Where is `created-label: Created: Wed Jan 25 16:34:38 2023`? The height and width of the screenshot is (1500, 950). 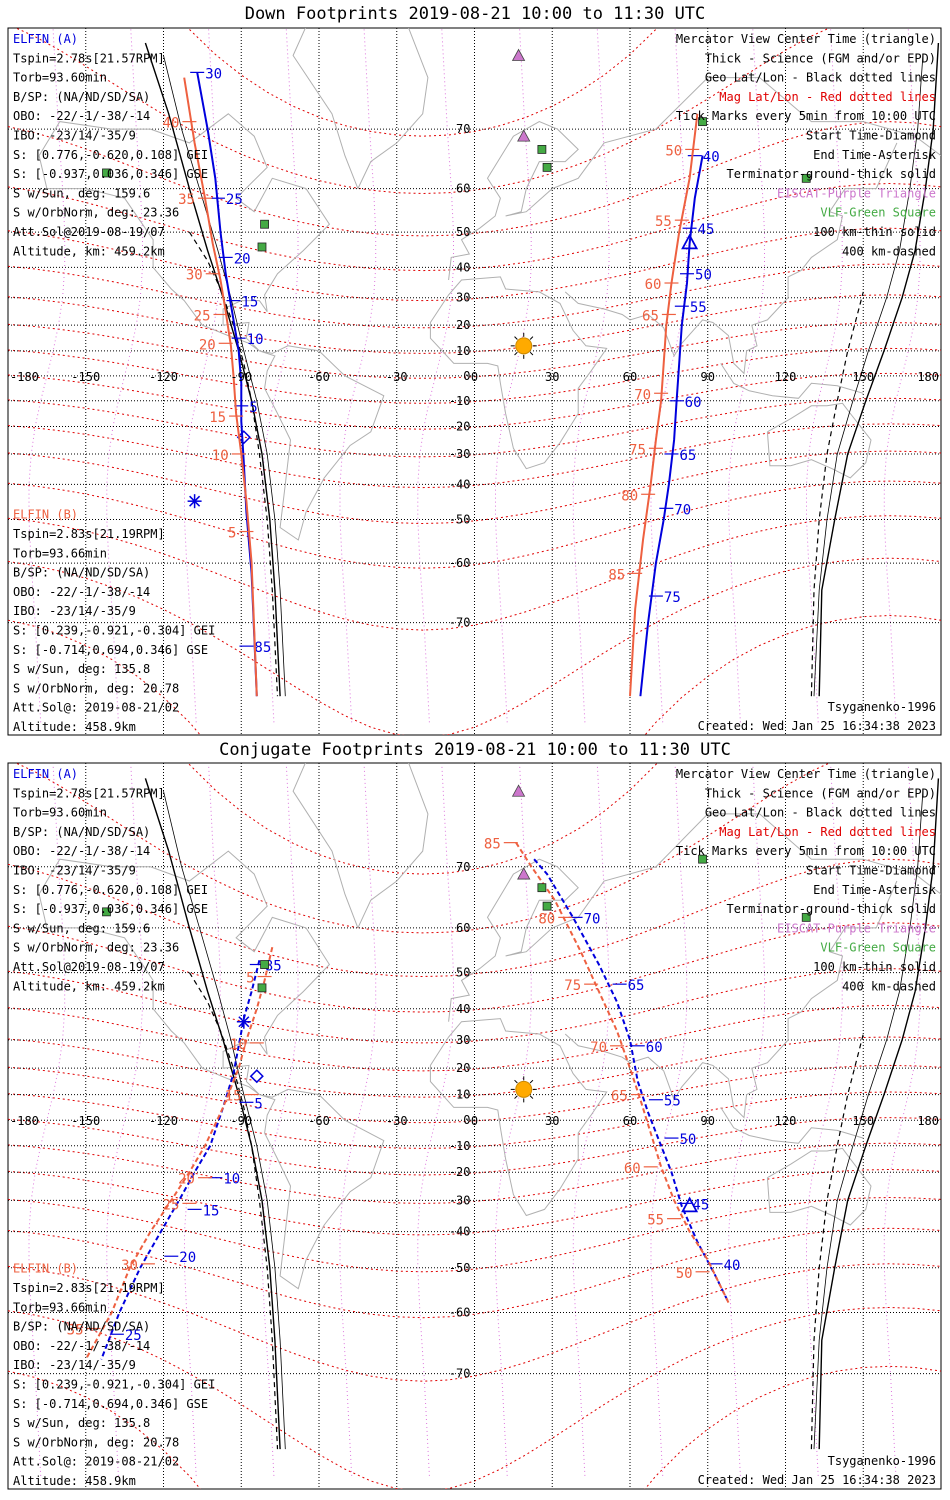
created-label: Created: Wed Jan 25 16:34:38 2023 is located at coordinates (817, 1480).